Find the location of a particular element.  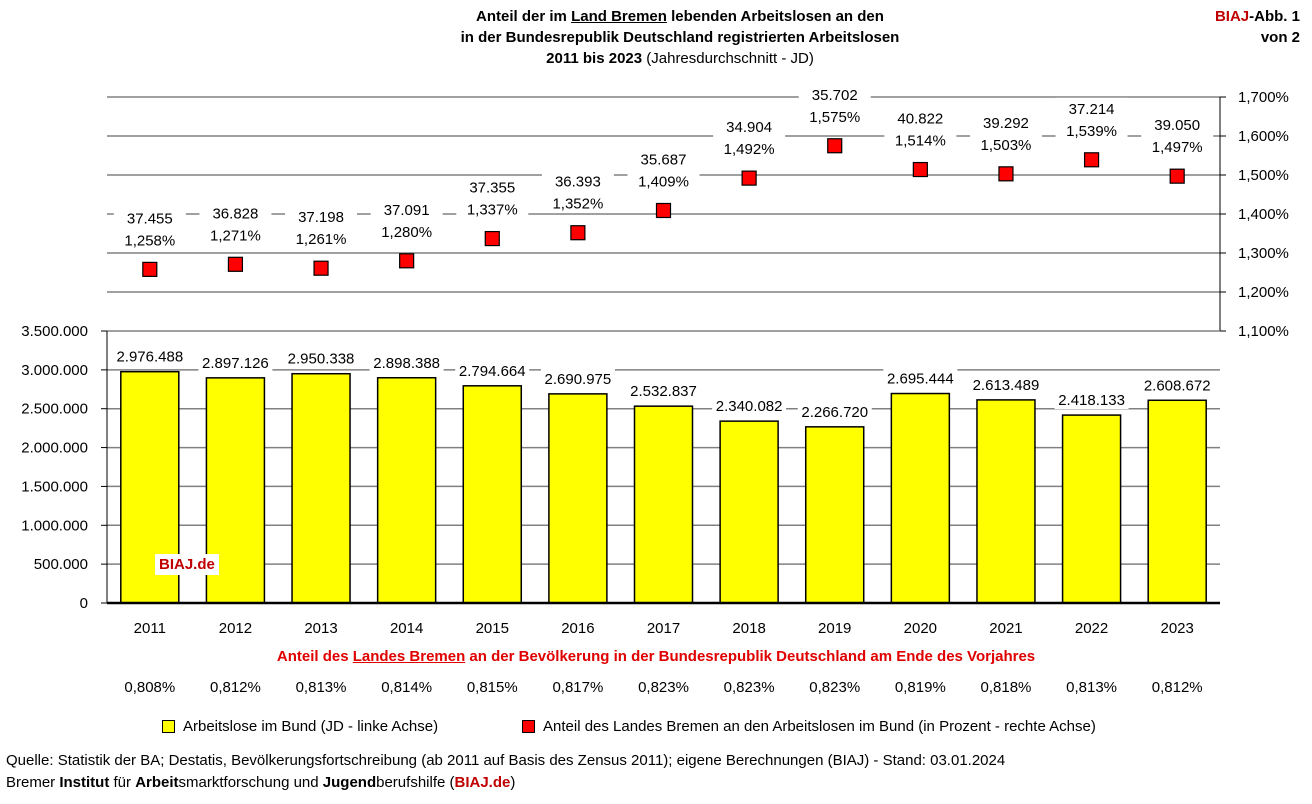

right-tick-label: 1,100% is located at coordinates (1263, 331).